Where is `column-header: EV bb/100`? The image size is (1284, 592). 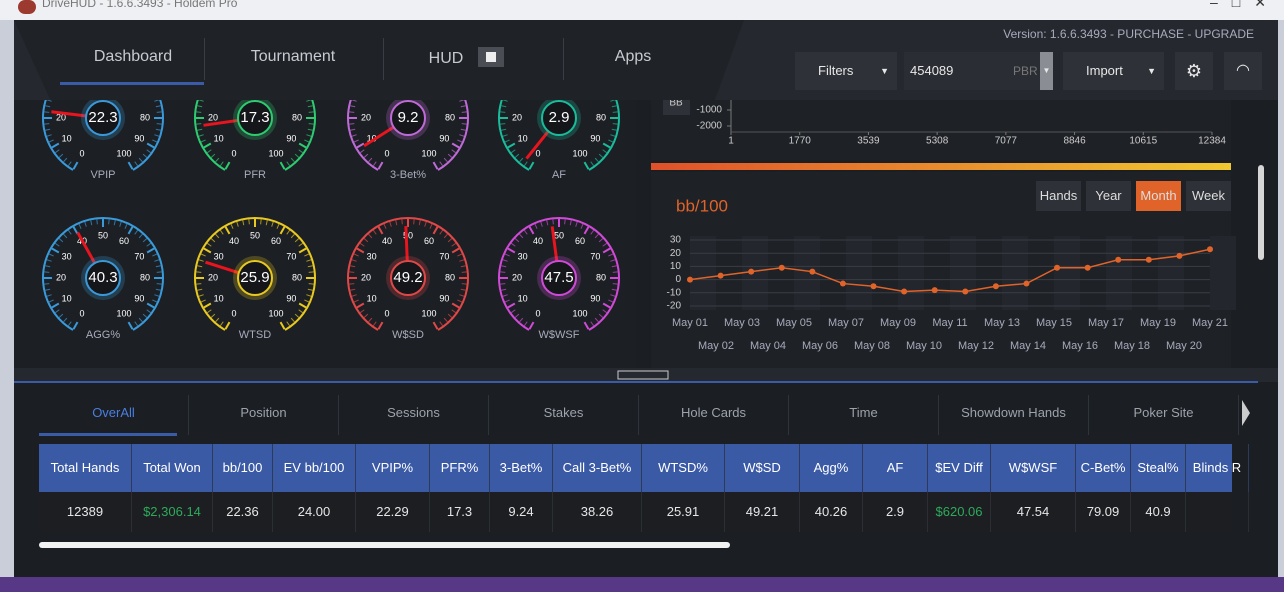 column-header: EV bb/100 is located at coordinates (314, 468).